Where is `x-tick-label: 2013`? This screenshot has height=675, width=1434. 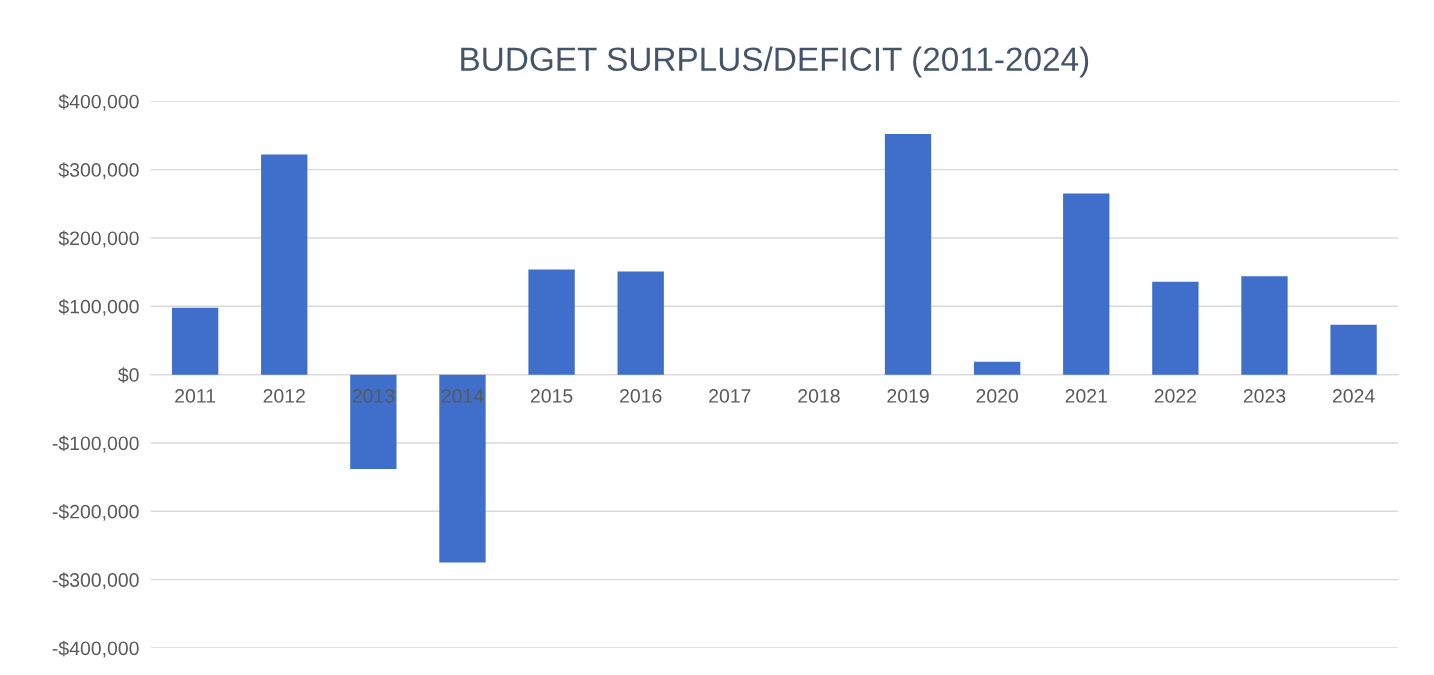
x-tick-label: 2013 is located at coordinates (373, 396).